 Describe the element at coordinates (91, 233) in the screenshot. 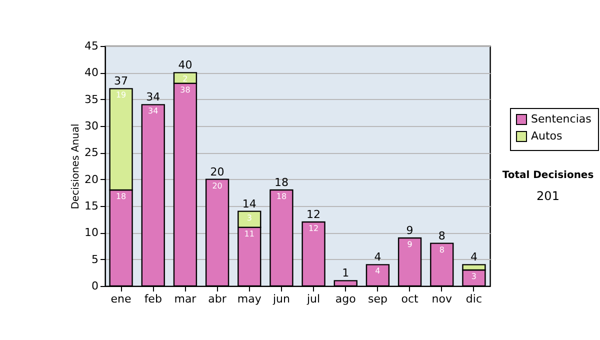

I see `y-tick-label: 10` at that location.